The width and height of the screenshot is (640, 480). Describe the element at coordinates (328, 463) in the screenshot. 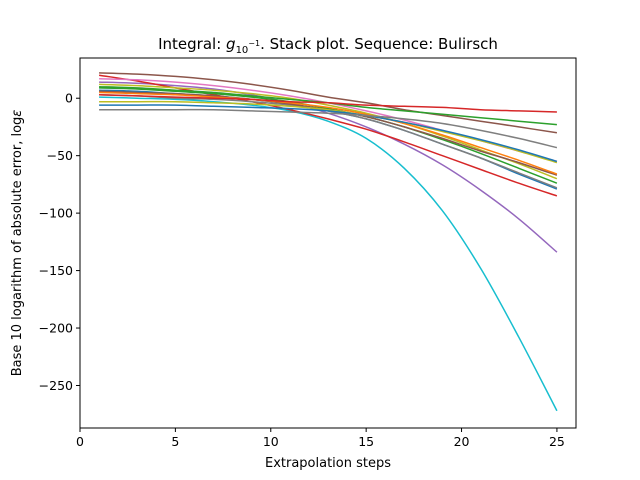

I see `x-axis-label: Extrapolation steps` at that location.